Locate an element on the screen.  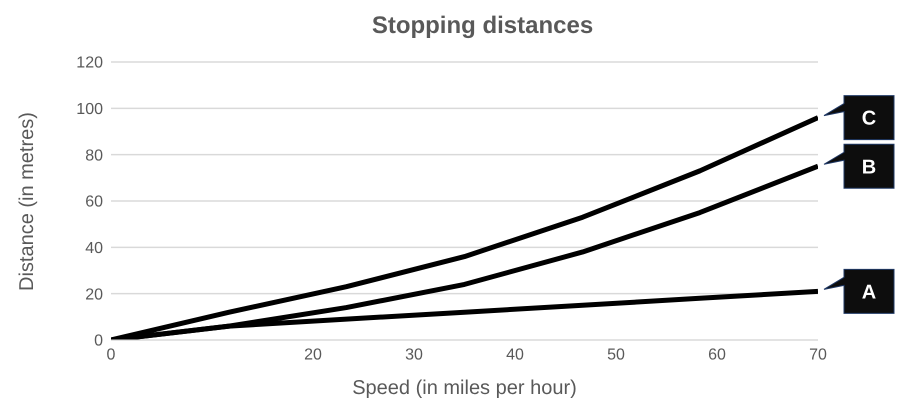
y-axis-title: Distance (in metres) is located at coordinates (27, 201).